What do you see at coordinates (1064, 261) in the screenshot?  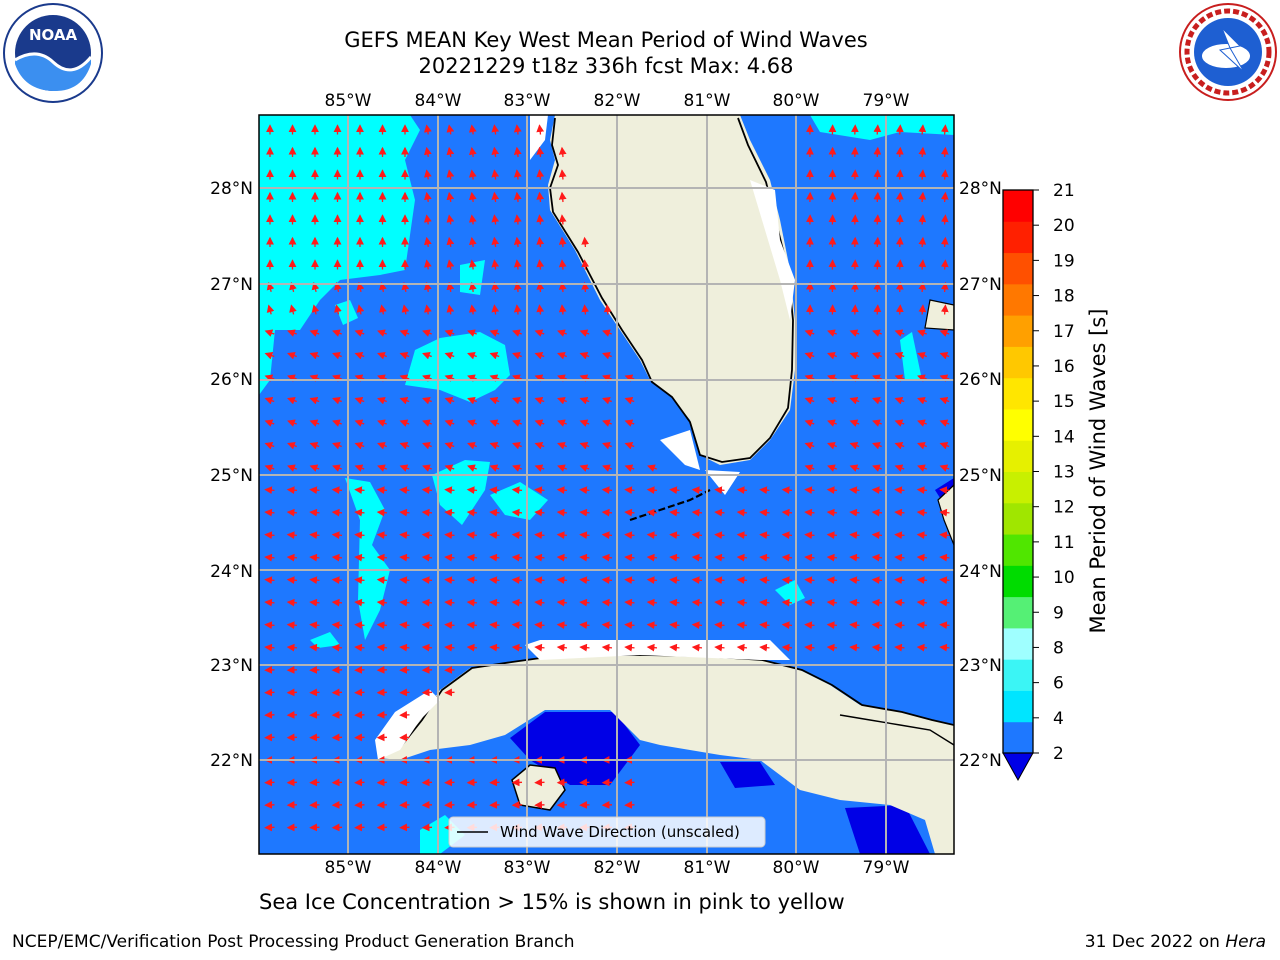 I see `colorbar-tick-label: 19` at bounding box center [1064, 261].